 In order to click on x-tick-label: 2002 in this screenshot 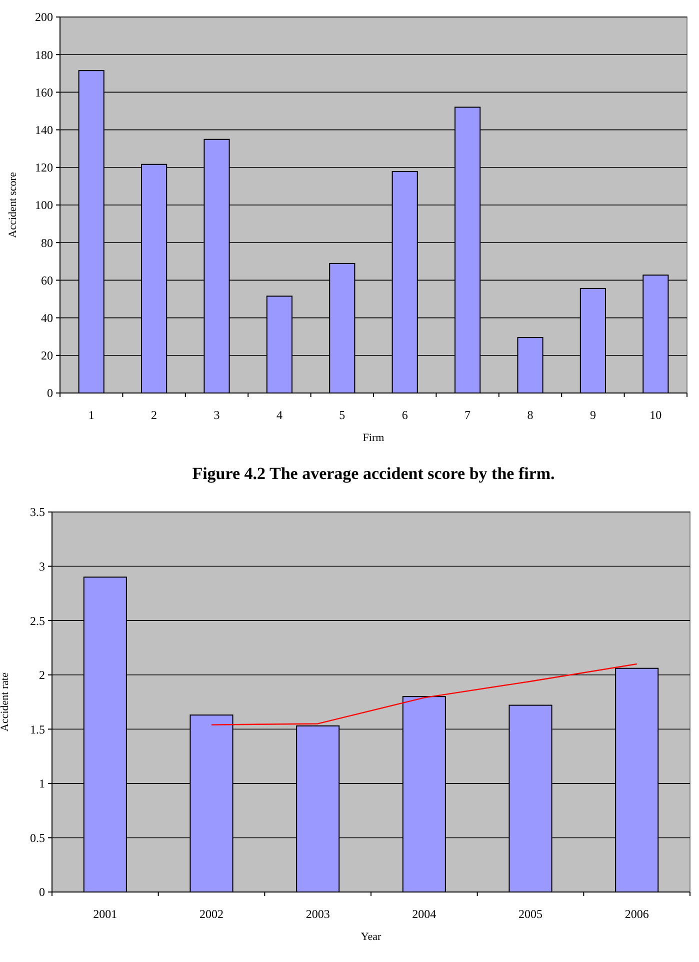, I will do `click(212, 914)`.